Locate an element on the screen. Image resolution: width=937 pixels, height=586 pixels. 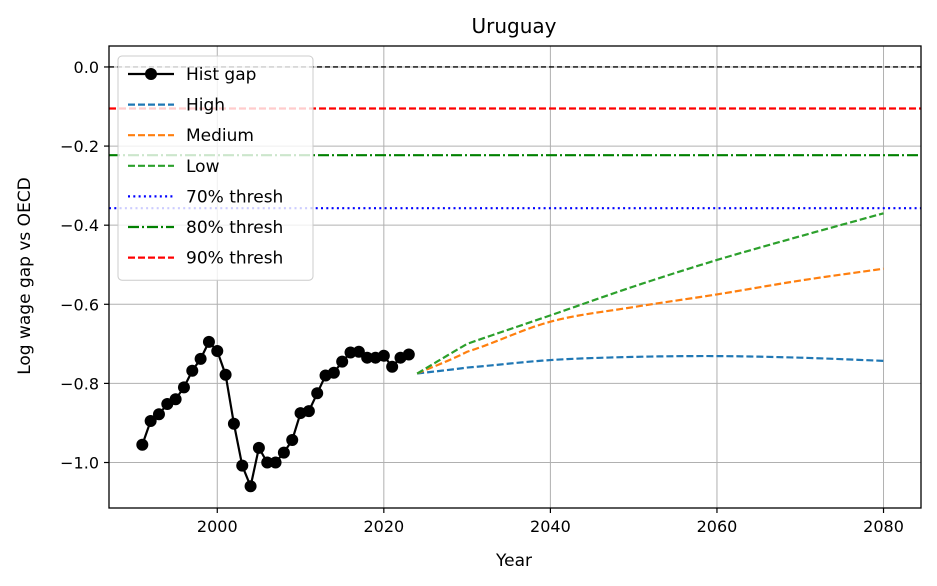
y-tick-label: −0.2 is located at coordinates (79, 146).